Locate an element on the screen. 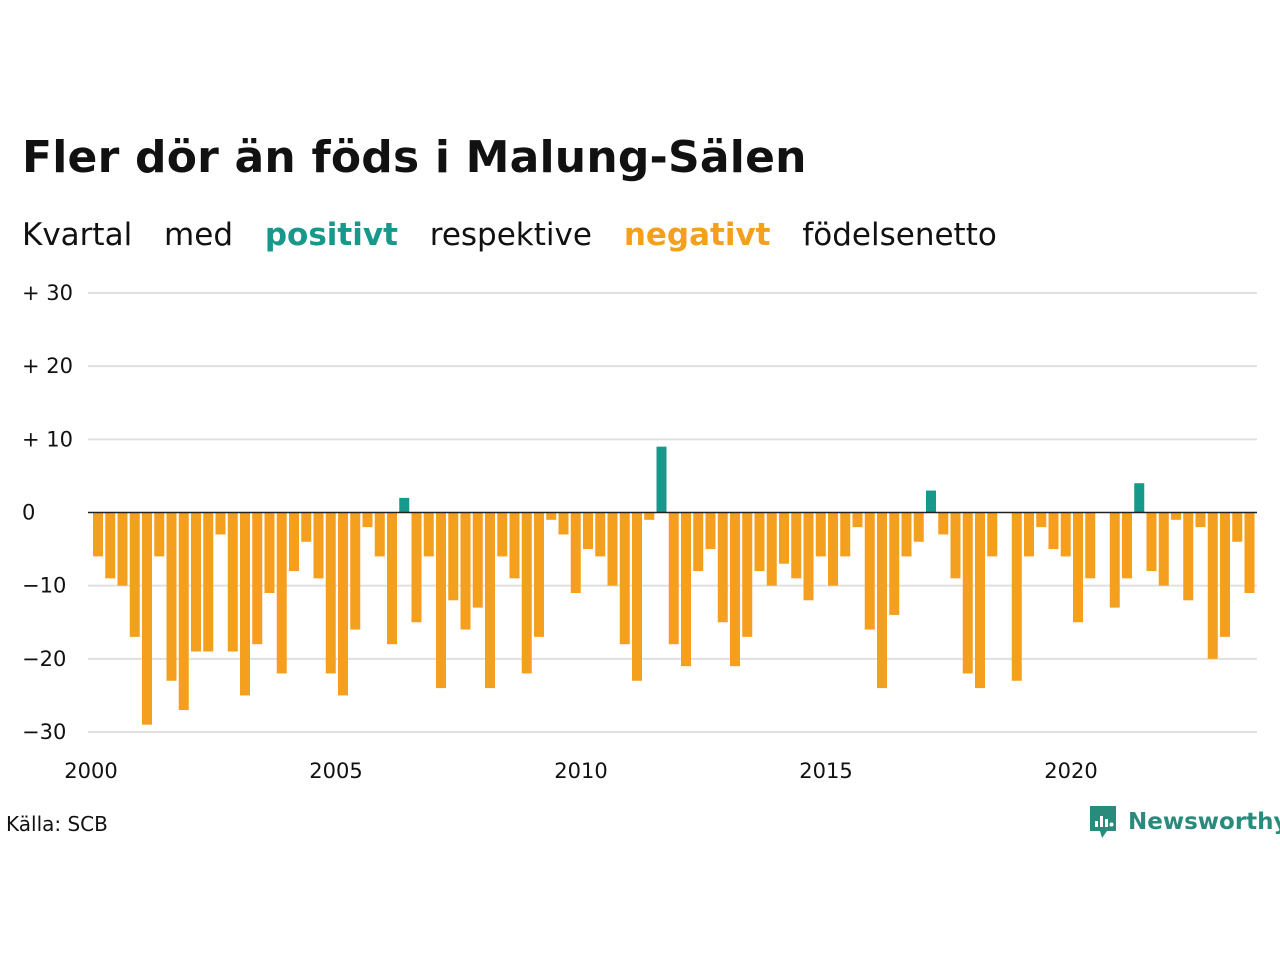  newsworthy-logo-icon is located at coordinates (1103, 822).